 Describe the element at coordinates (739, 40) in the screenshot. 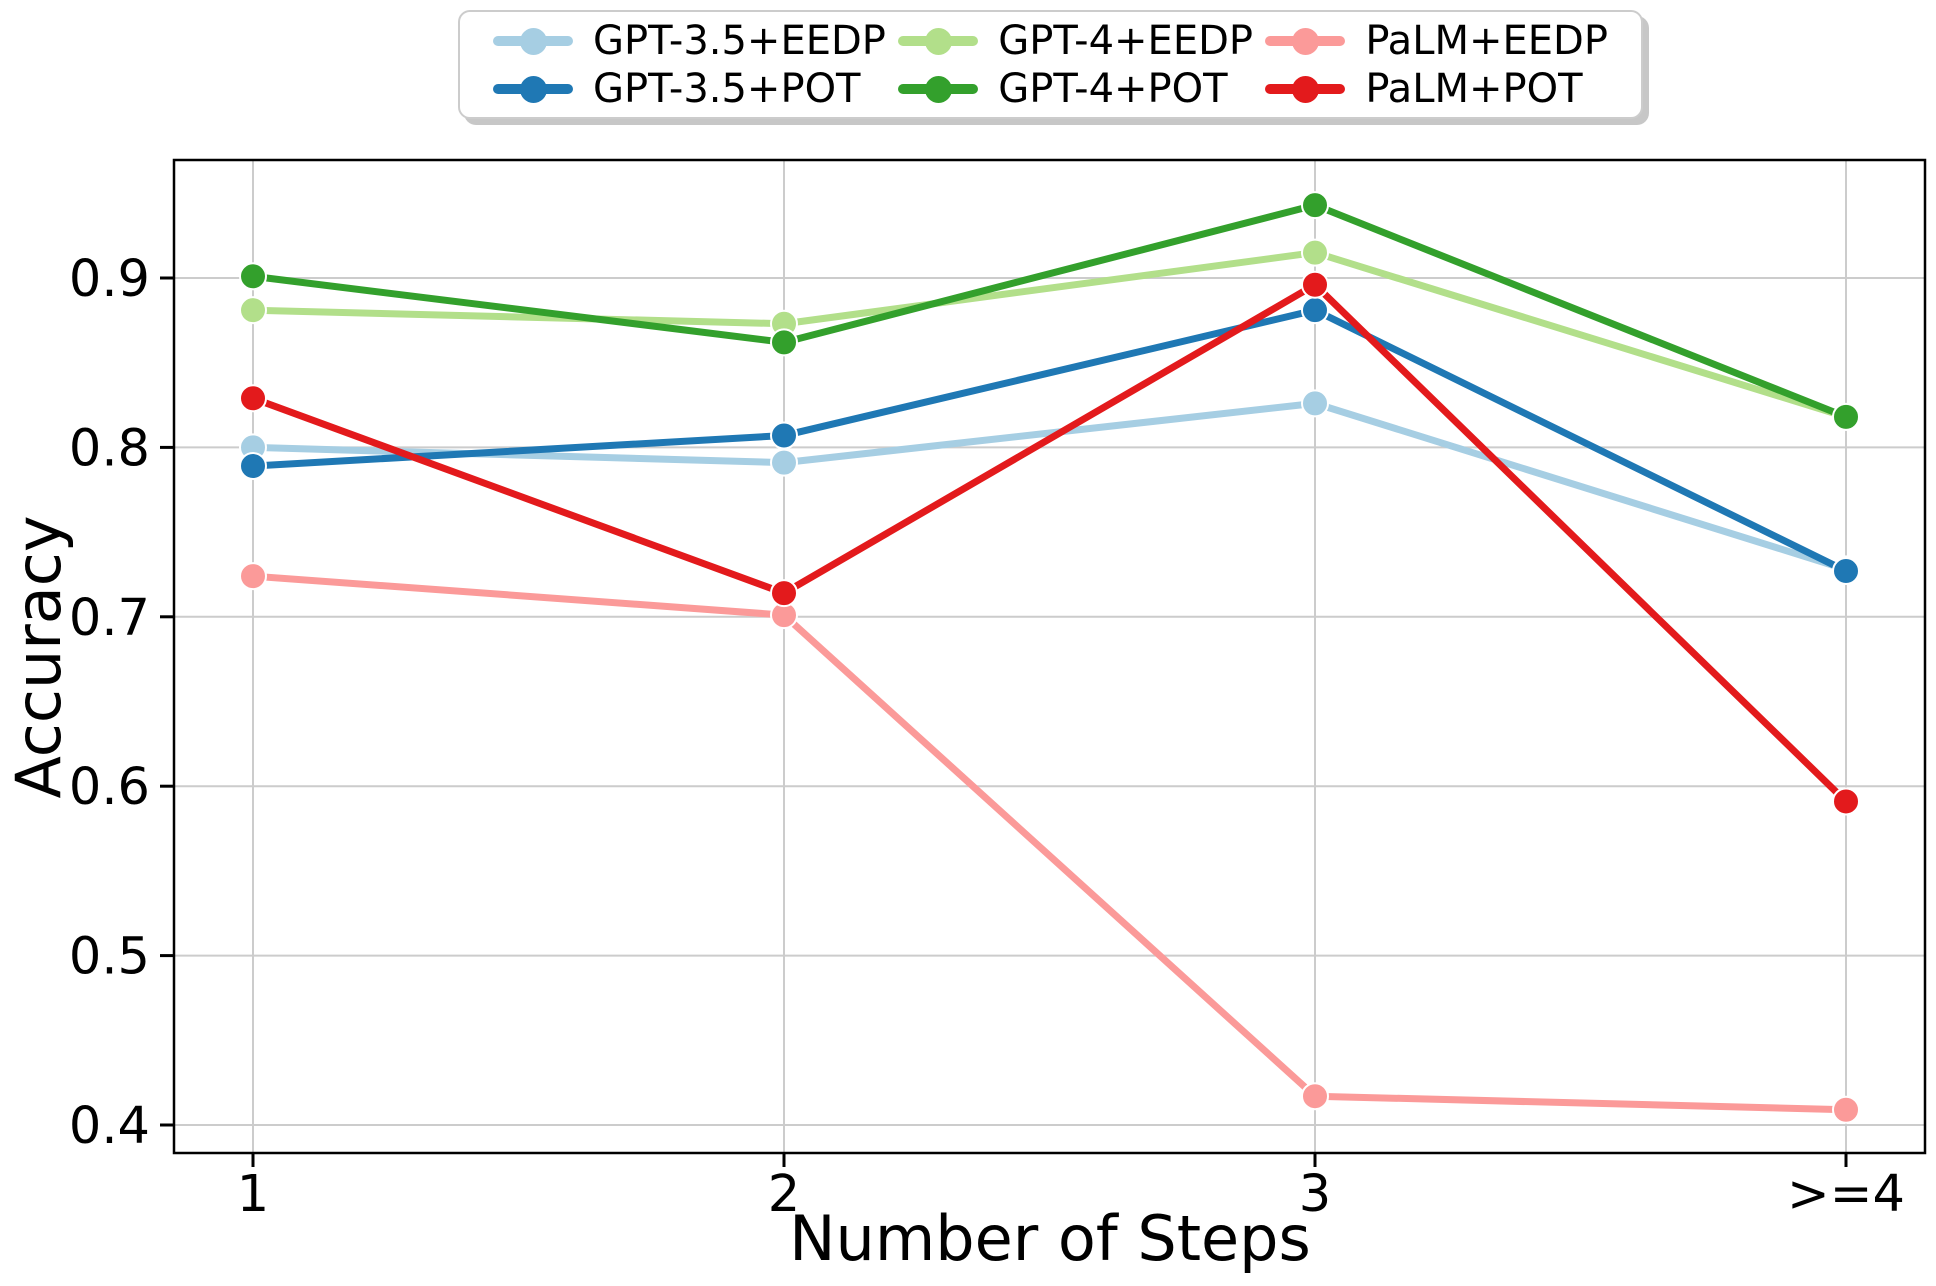

I see `legend-label: GPT-3.5+EEDP` at that location.